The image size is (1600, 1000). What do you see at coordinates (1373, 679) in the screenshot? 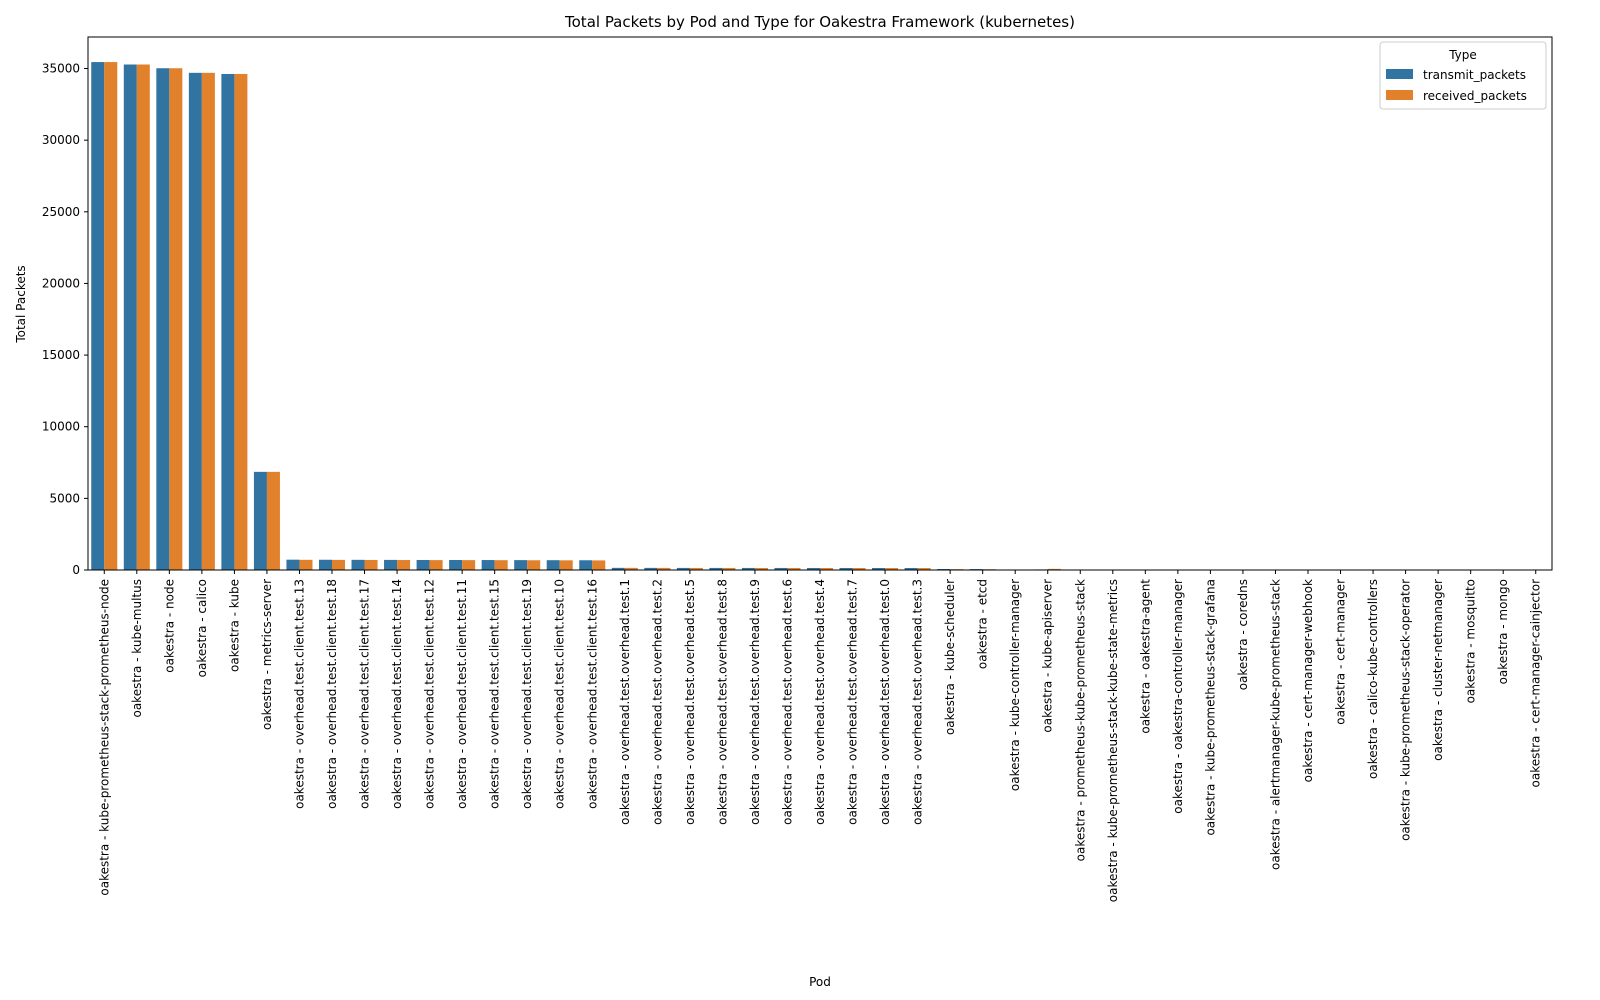
I see `x-tick-label-39: oakestra - calico-kube-controllers` at bounding box center [1373, 679].